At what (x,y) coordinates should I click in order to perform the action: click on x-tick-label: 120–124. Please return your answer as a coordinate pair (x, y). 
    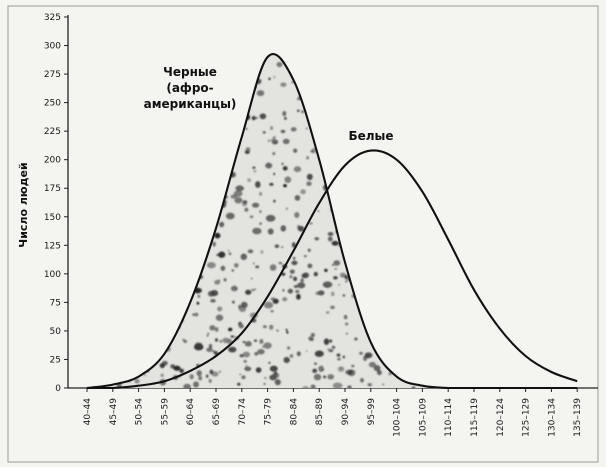
    Looking at the image, I should click on (501, 417).